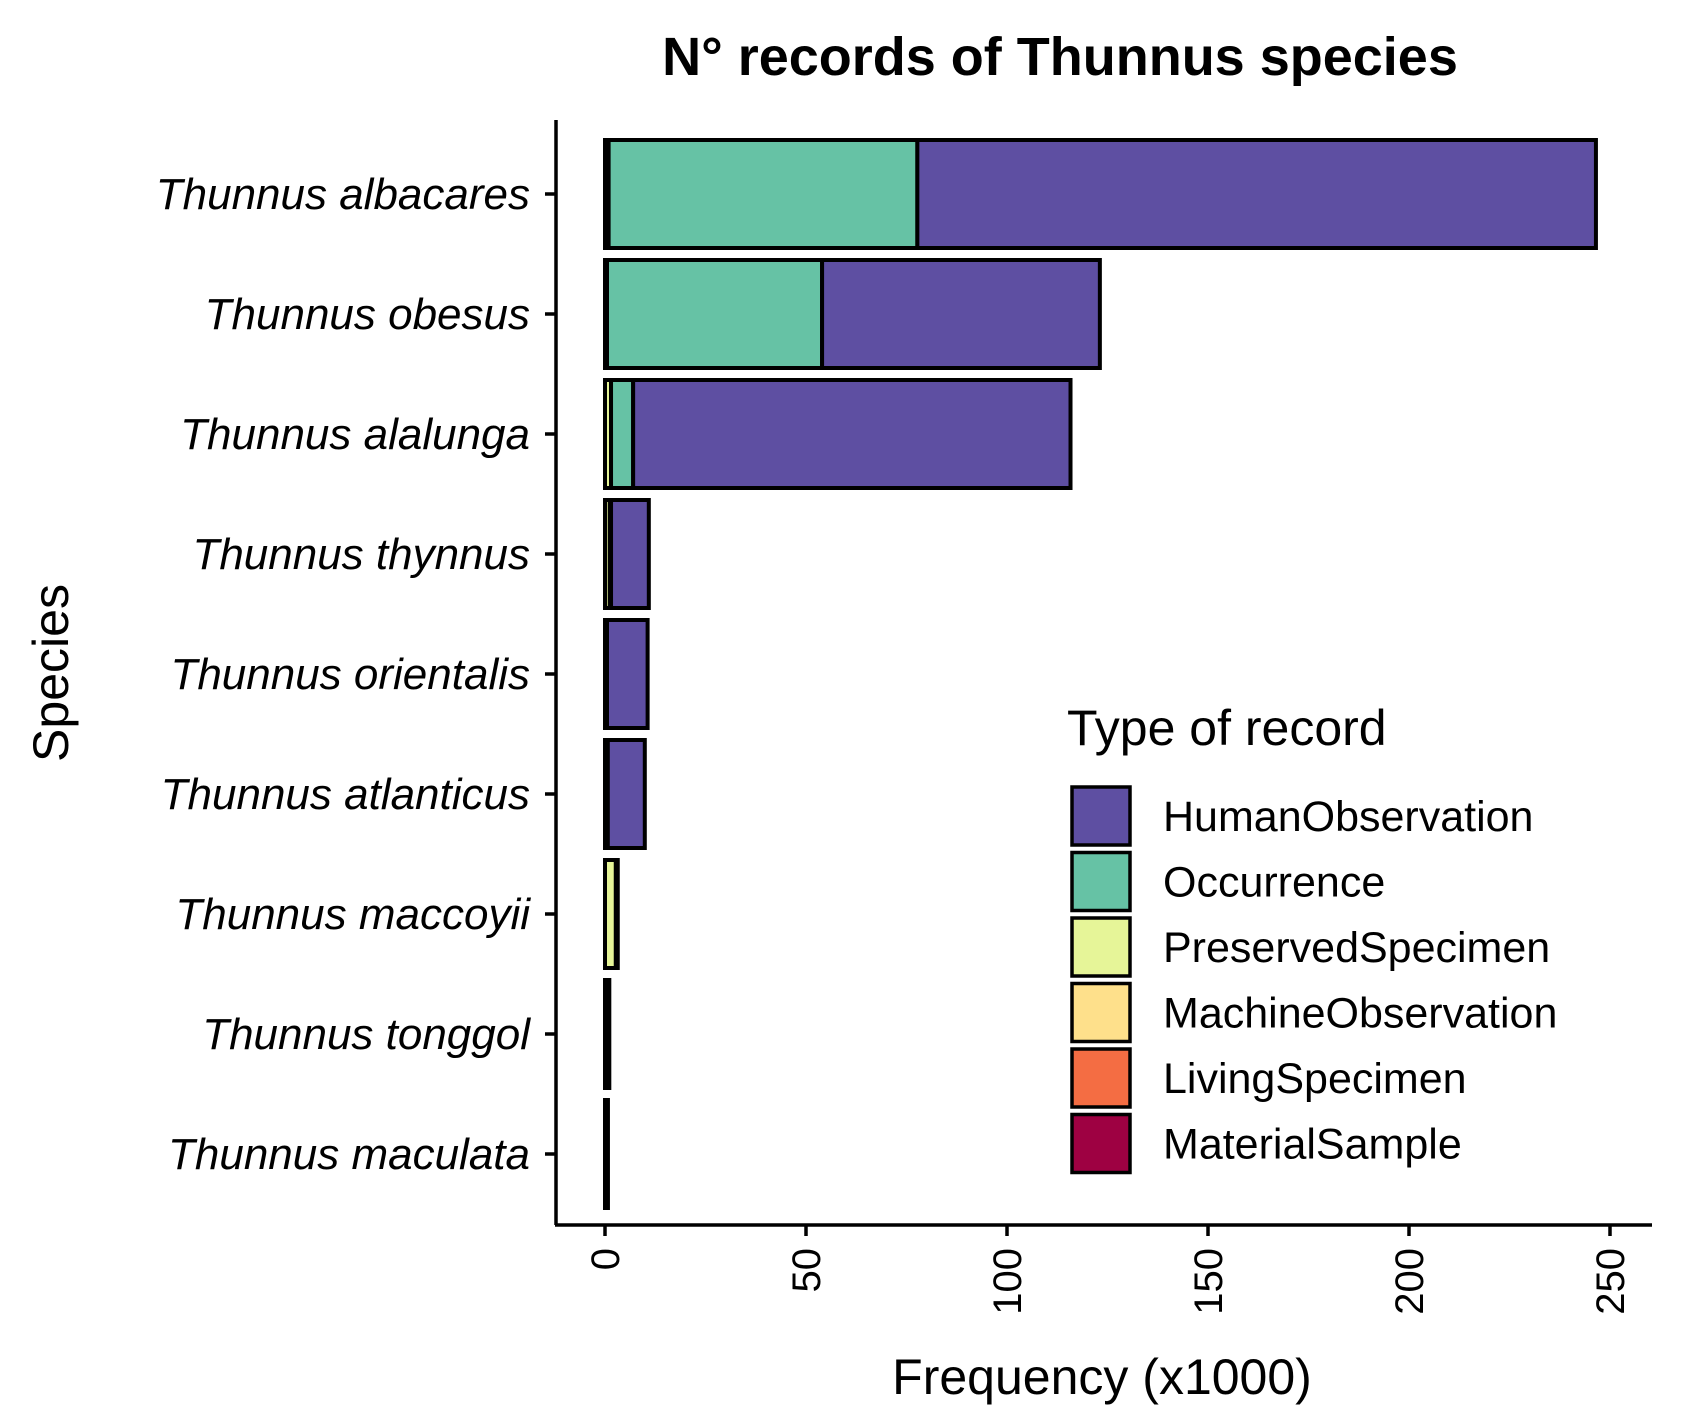 This screenshot has height=1416, width=1686. Describe the element at coordinates (345, 794) in the screenshot. I see `y-tick-label: Thunnus atlanticus` at that location.